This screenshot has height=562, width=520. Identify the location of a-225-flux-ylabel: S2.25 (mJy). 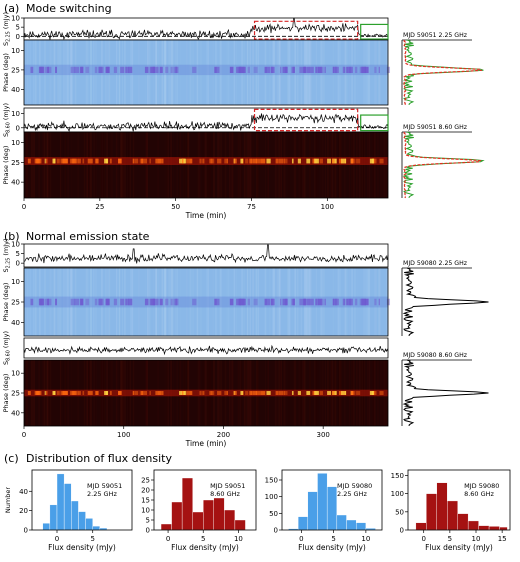
(7, 29).